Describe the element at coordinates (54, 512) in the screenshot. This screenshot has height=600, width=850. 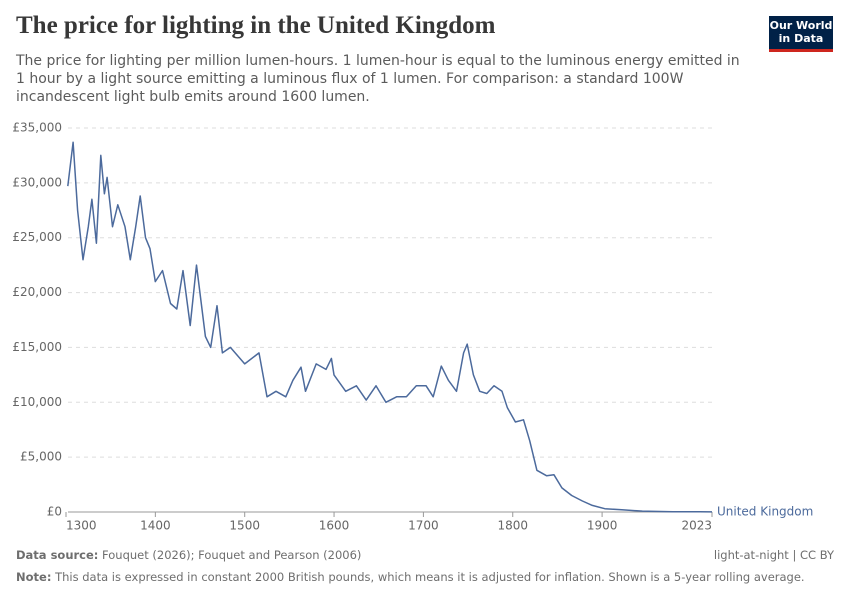
I see `y-tick-label: £0` at that location.